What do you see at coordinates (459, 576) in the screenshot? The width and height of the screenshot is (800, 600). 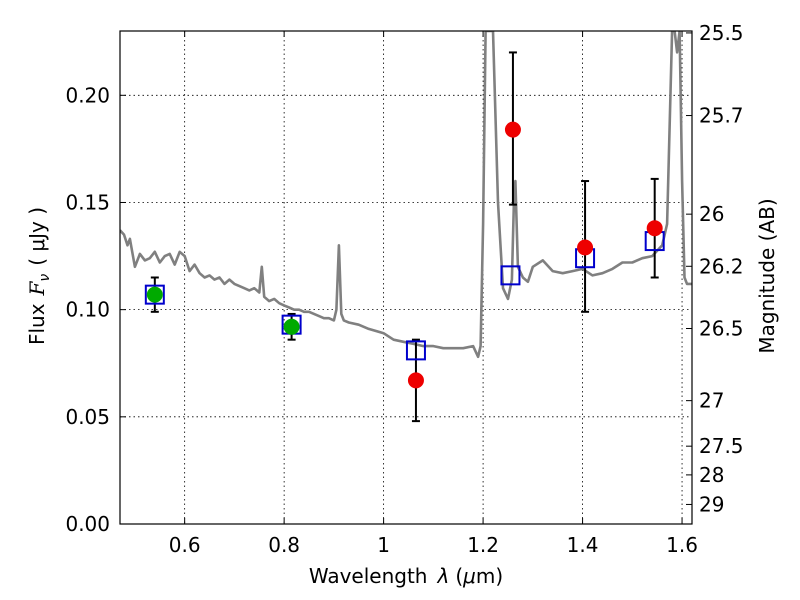 I see `x-axis-label-unit-open: (` at bounding box center [459, 576].